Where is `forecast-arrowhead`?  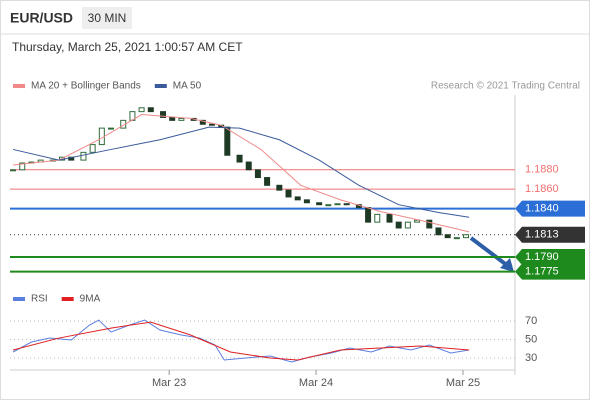
forecast-arrowhead is located at coordinates (507, 265).